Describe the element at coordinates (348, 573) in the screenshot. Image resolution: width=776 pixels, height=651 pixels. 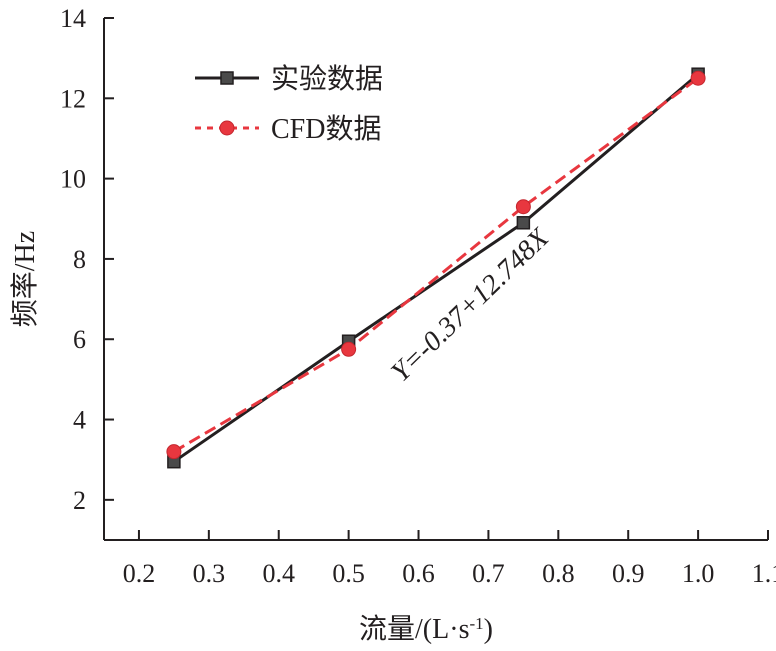
I see `x-tick-label: 0.5` at that location.